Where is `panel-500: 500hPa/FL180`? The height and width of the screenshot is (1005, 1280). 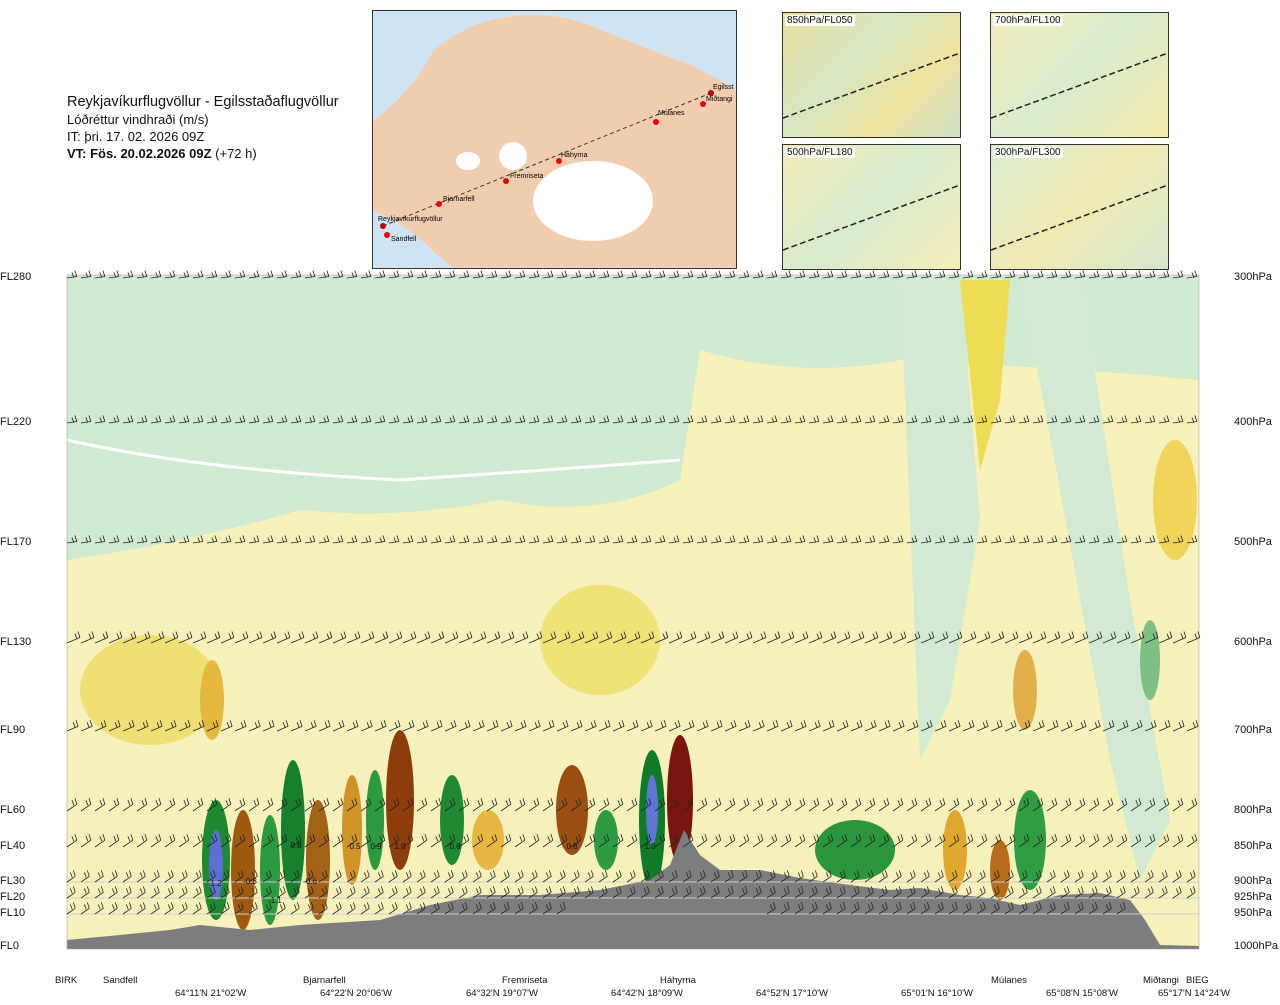 panel-500: 500hPa/FL180 is located at coordinates (871, 207).